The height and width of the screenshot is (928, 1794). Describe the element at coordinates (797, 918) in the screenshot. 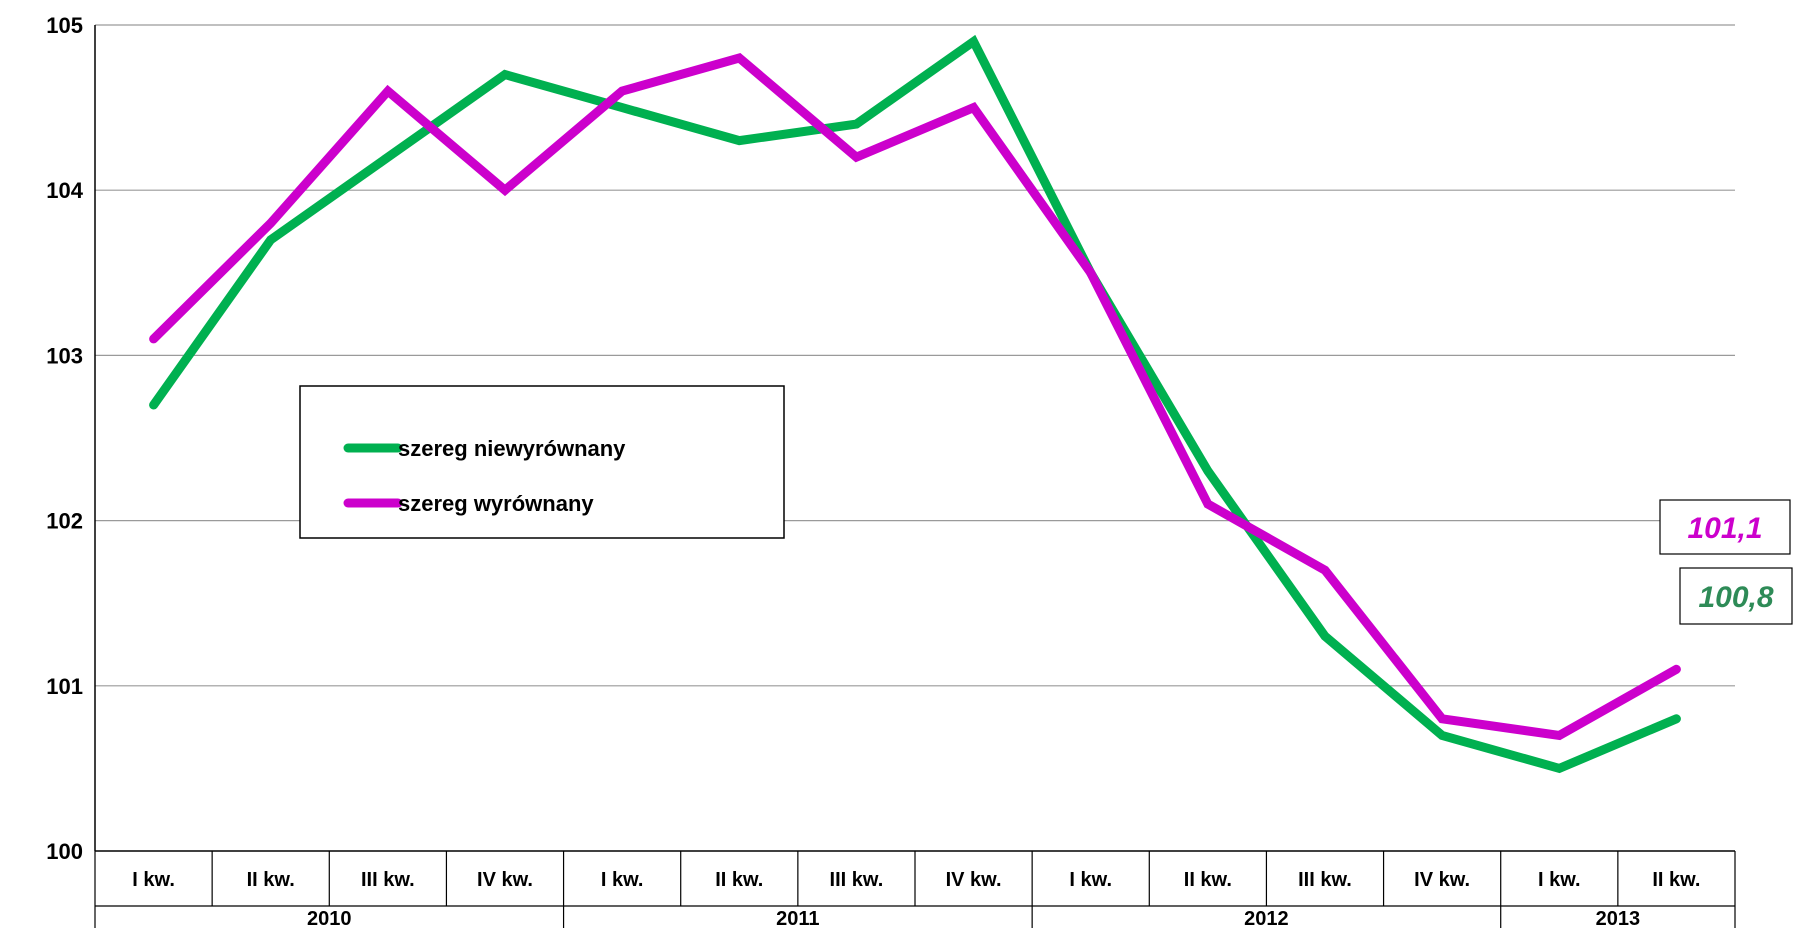

I see `x-year-label: 2011` at that location.